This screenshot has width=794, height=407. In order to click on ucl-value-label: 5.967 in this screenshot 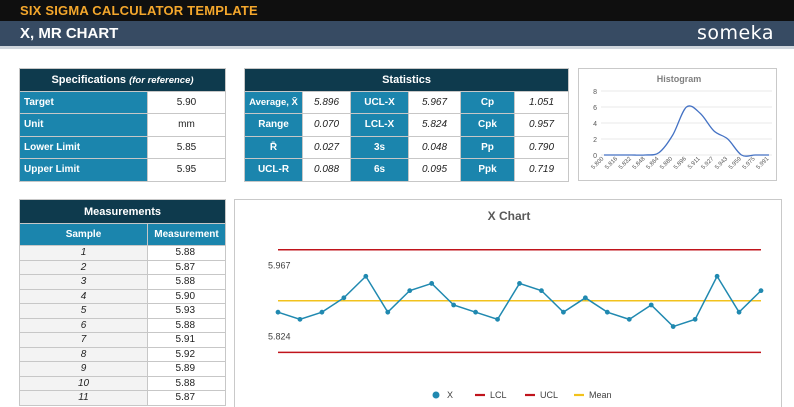, I will do `click(279, 266)`.